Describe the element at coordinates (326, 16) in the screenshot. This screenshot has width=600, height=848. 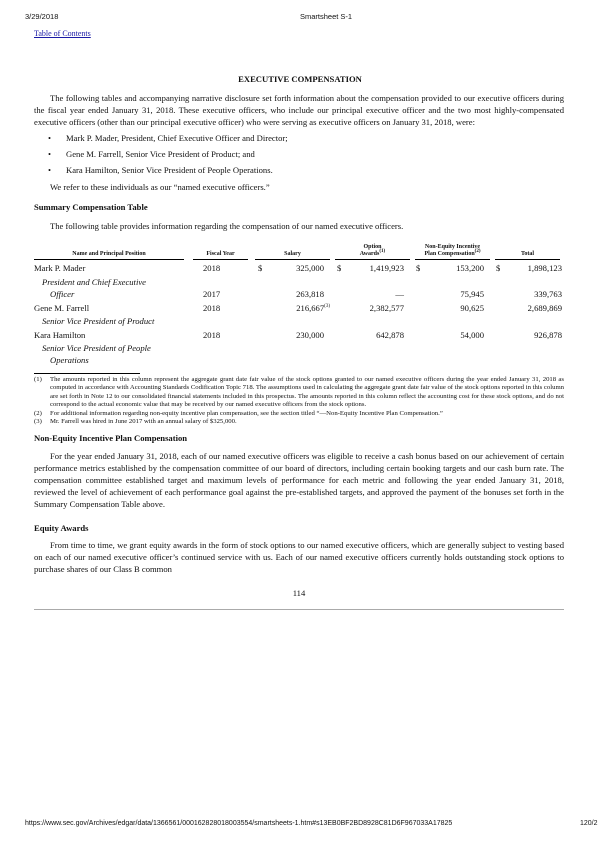
I see `print-title: Smartsheet S-1` at that location.